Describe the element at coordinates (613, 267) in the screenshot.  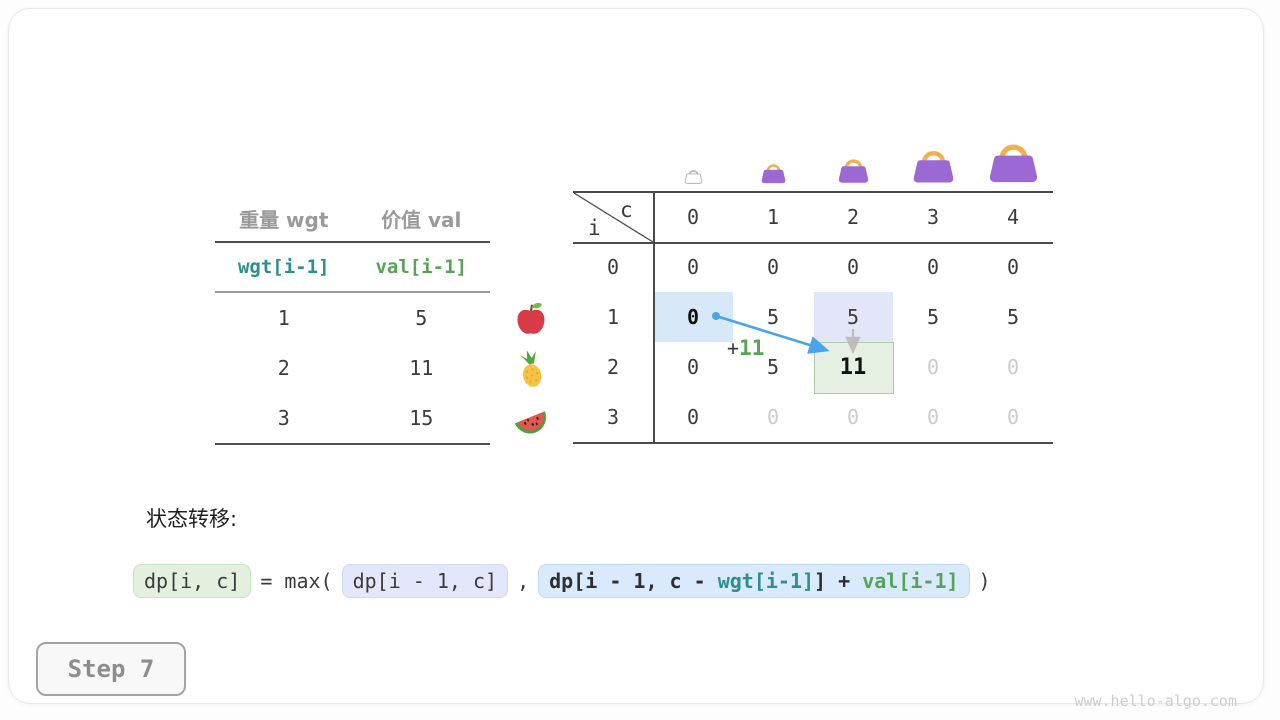
I see `row-header-0: 0` at that location.